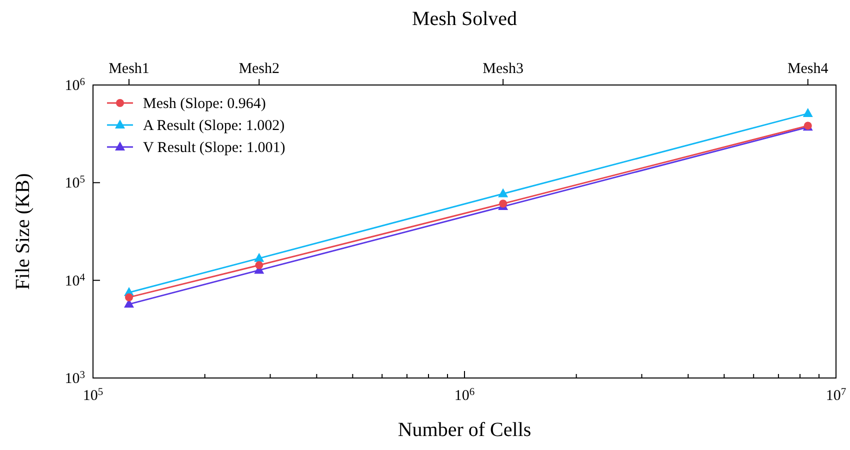 This screenshot has width=850, height=450. What do you see at coordinates (465, 430) in the screenshot?
I see `x-axis-title: Number of Cells` at bounding box center [465, 430].